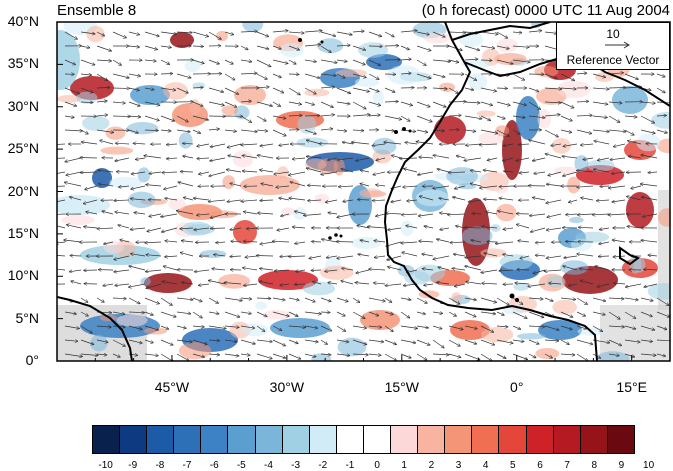 The image size is (673, 471). Describe the element at coordinates (241, 465) in the screenshot. I see `colorbar-label: -5` at that location.